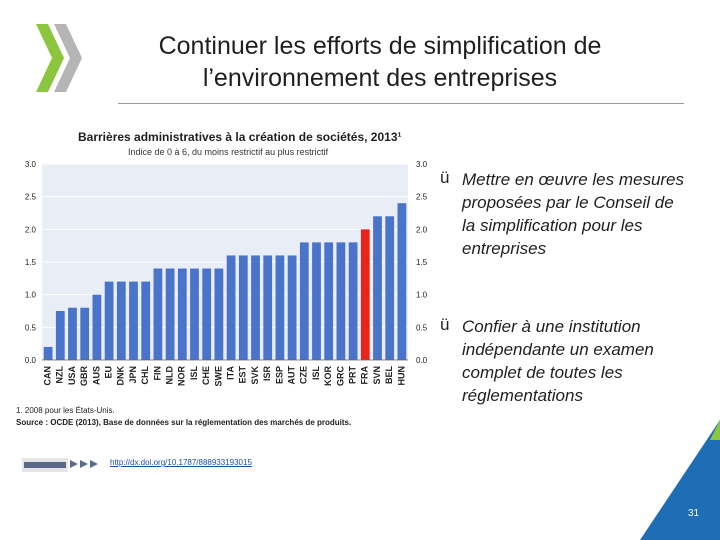  I want to click on bullet-2-line-4: réglementations, so click(522, 395).